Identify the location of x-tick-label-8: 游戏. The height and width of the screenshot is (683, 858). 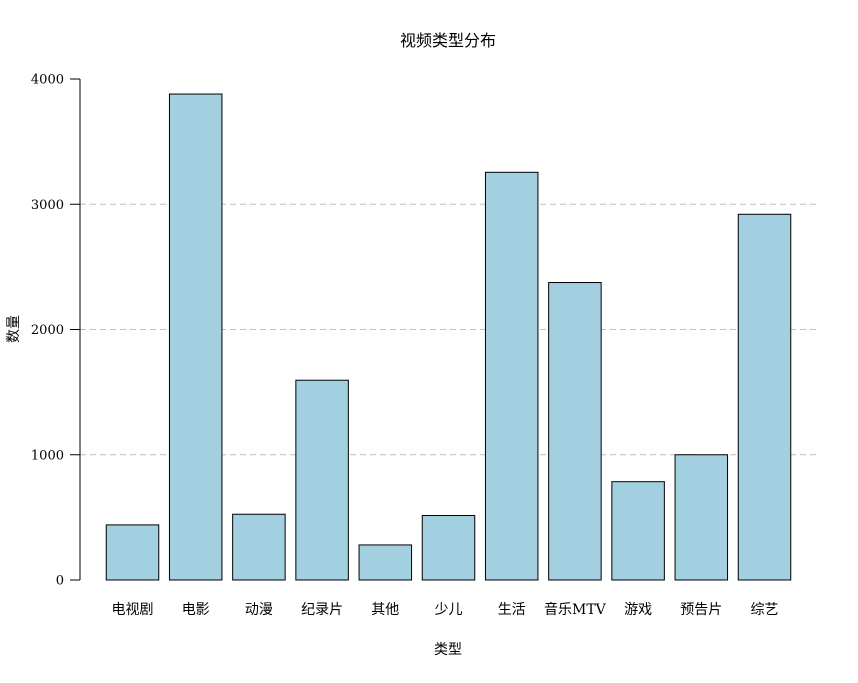
(638, 610).